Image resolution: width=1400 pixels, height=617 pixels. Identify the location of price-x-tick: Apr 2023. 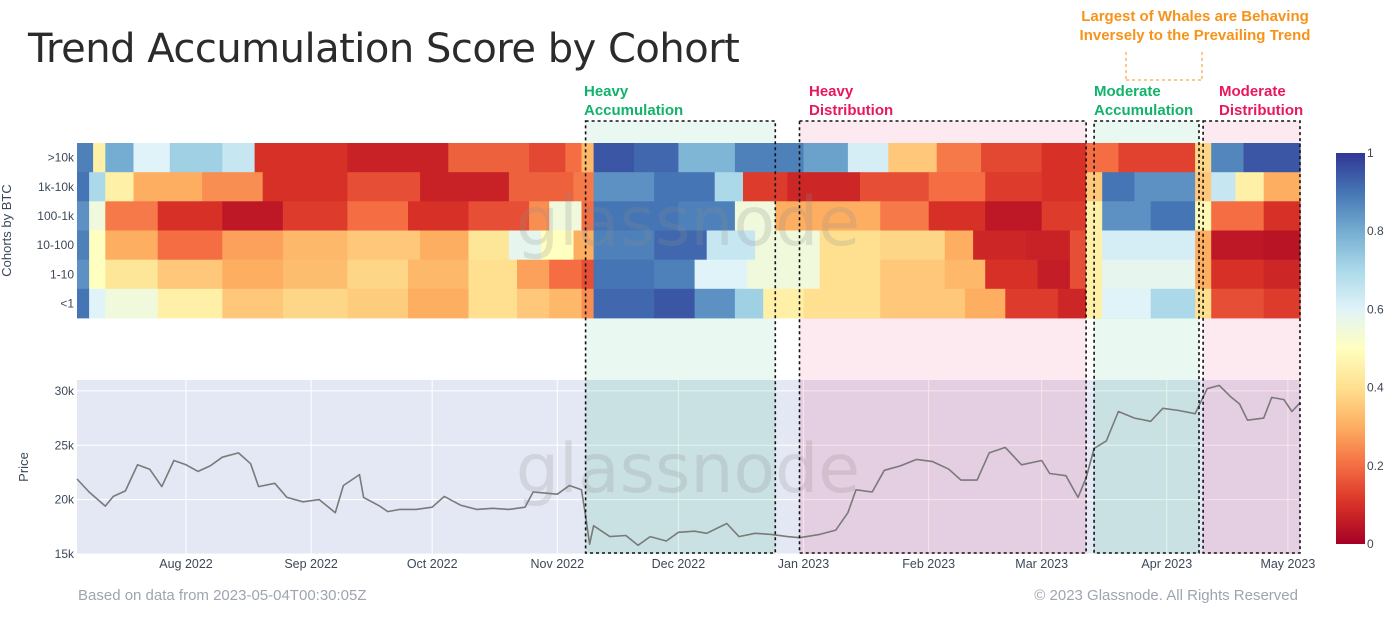
(1166, 564).